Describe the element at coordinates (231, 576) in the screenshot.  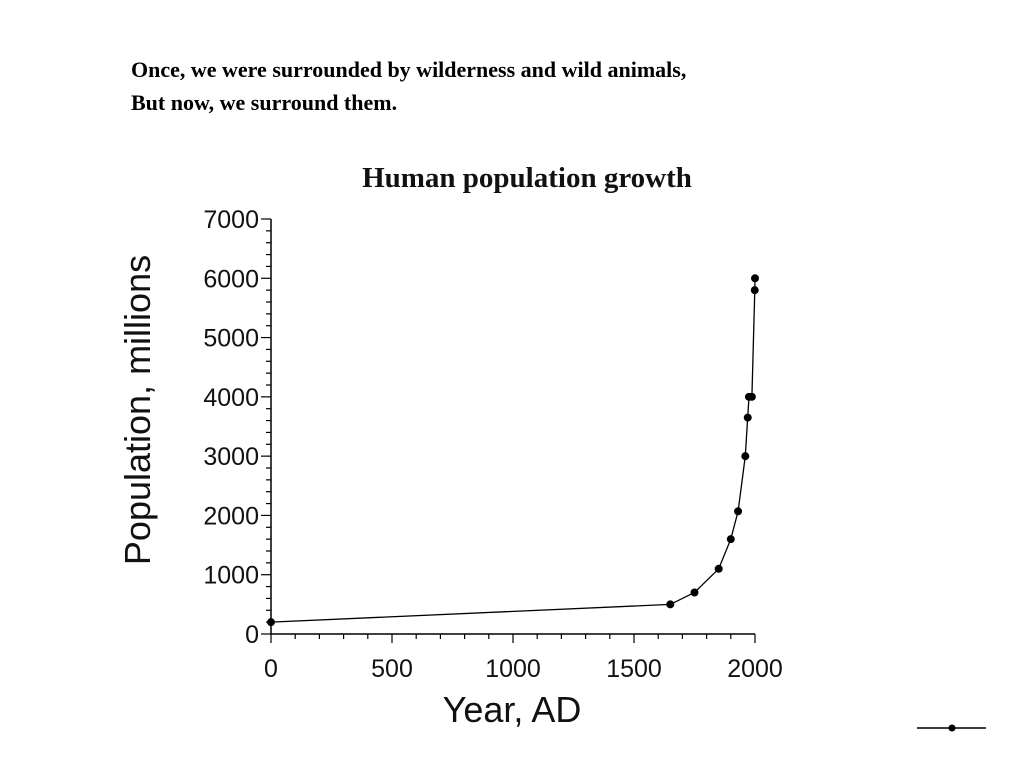
I see `y-tick-label: 1000` at that location.